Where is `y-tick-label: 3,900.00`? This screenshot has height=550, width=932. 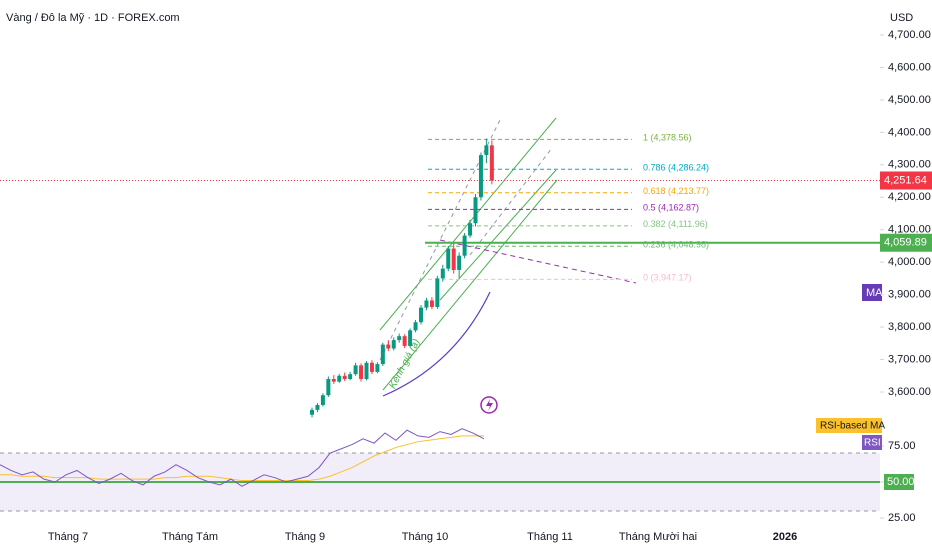 y-tick-label: 3,900.00 is located at coordinates (909, 295).